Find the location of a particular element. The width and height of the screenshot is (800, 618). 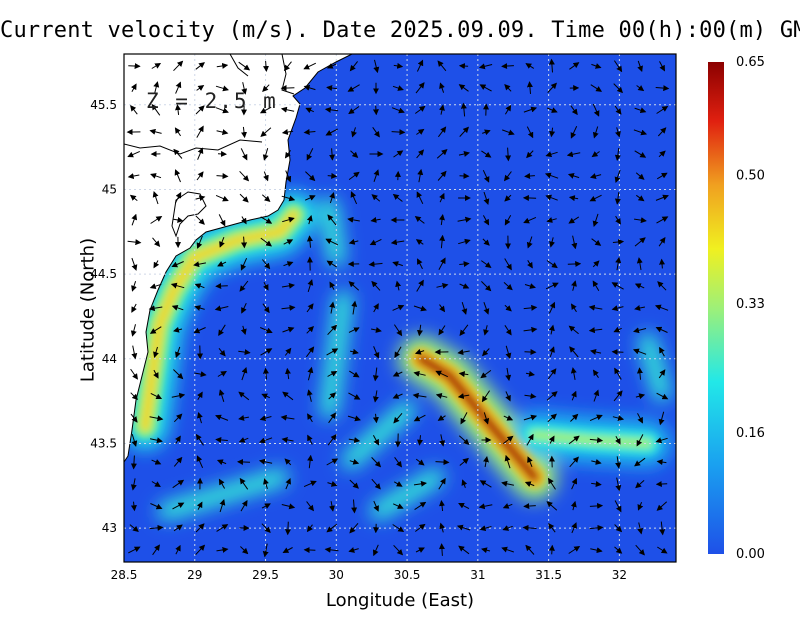

x-tick-label: 29.5 is located at coordinates (265, 575).